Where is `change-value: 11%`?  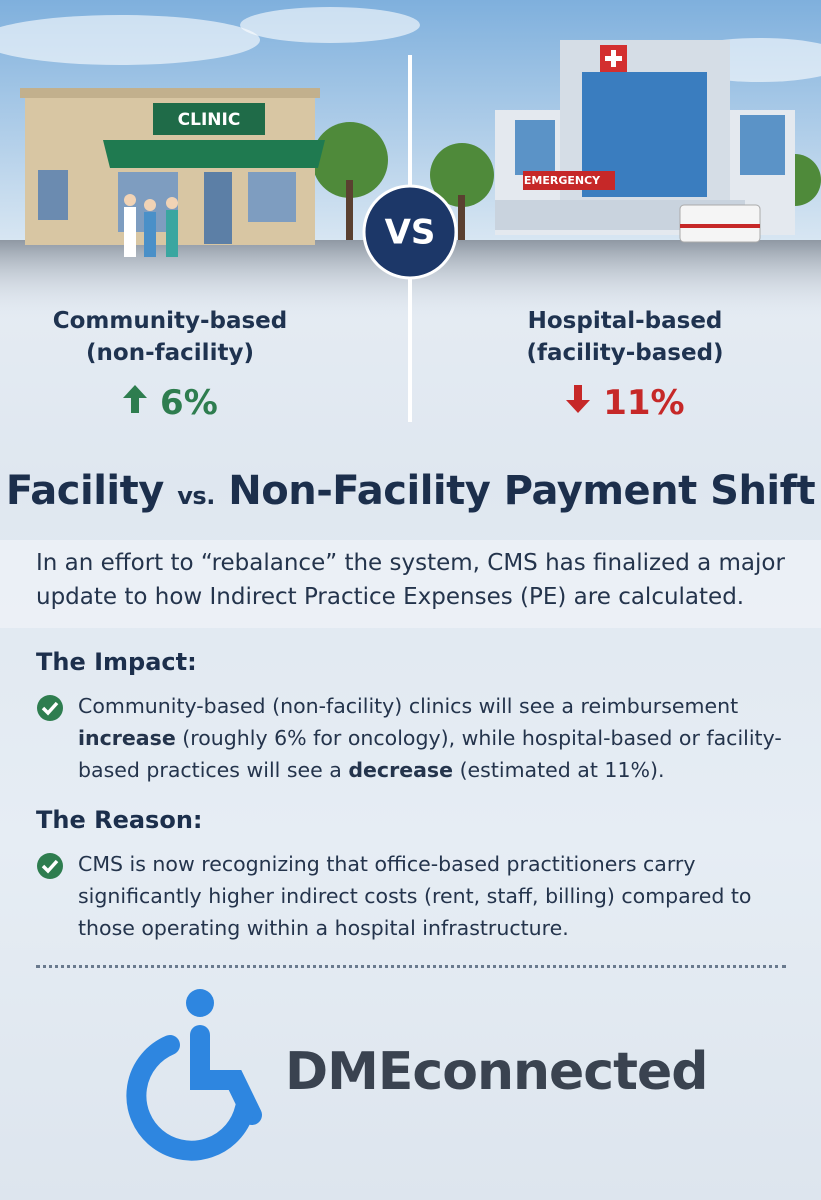
change-value: 11% is located at coordinates (644, 403).